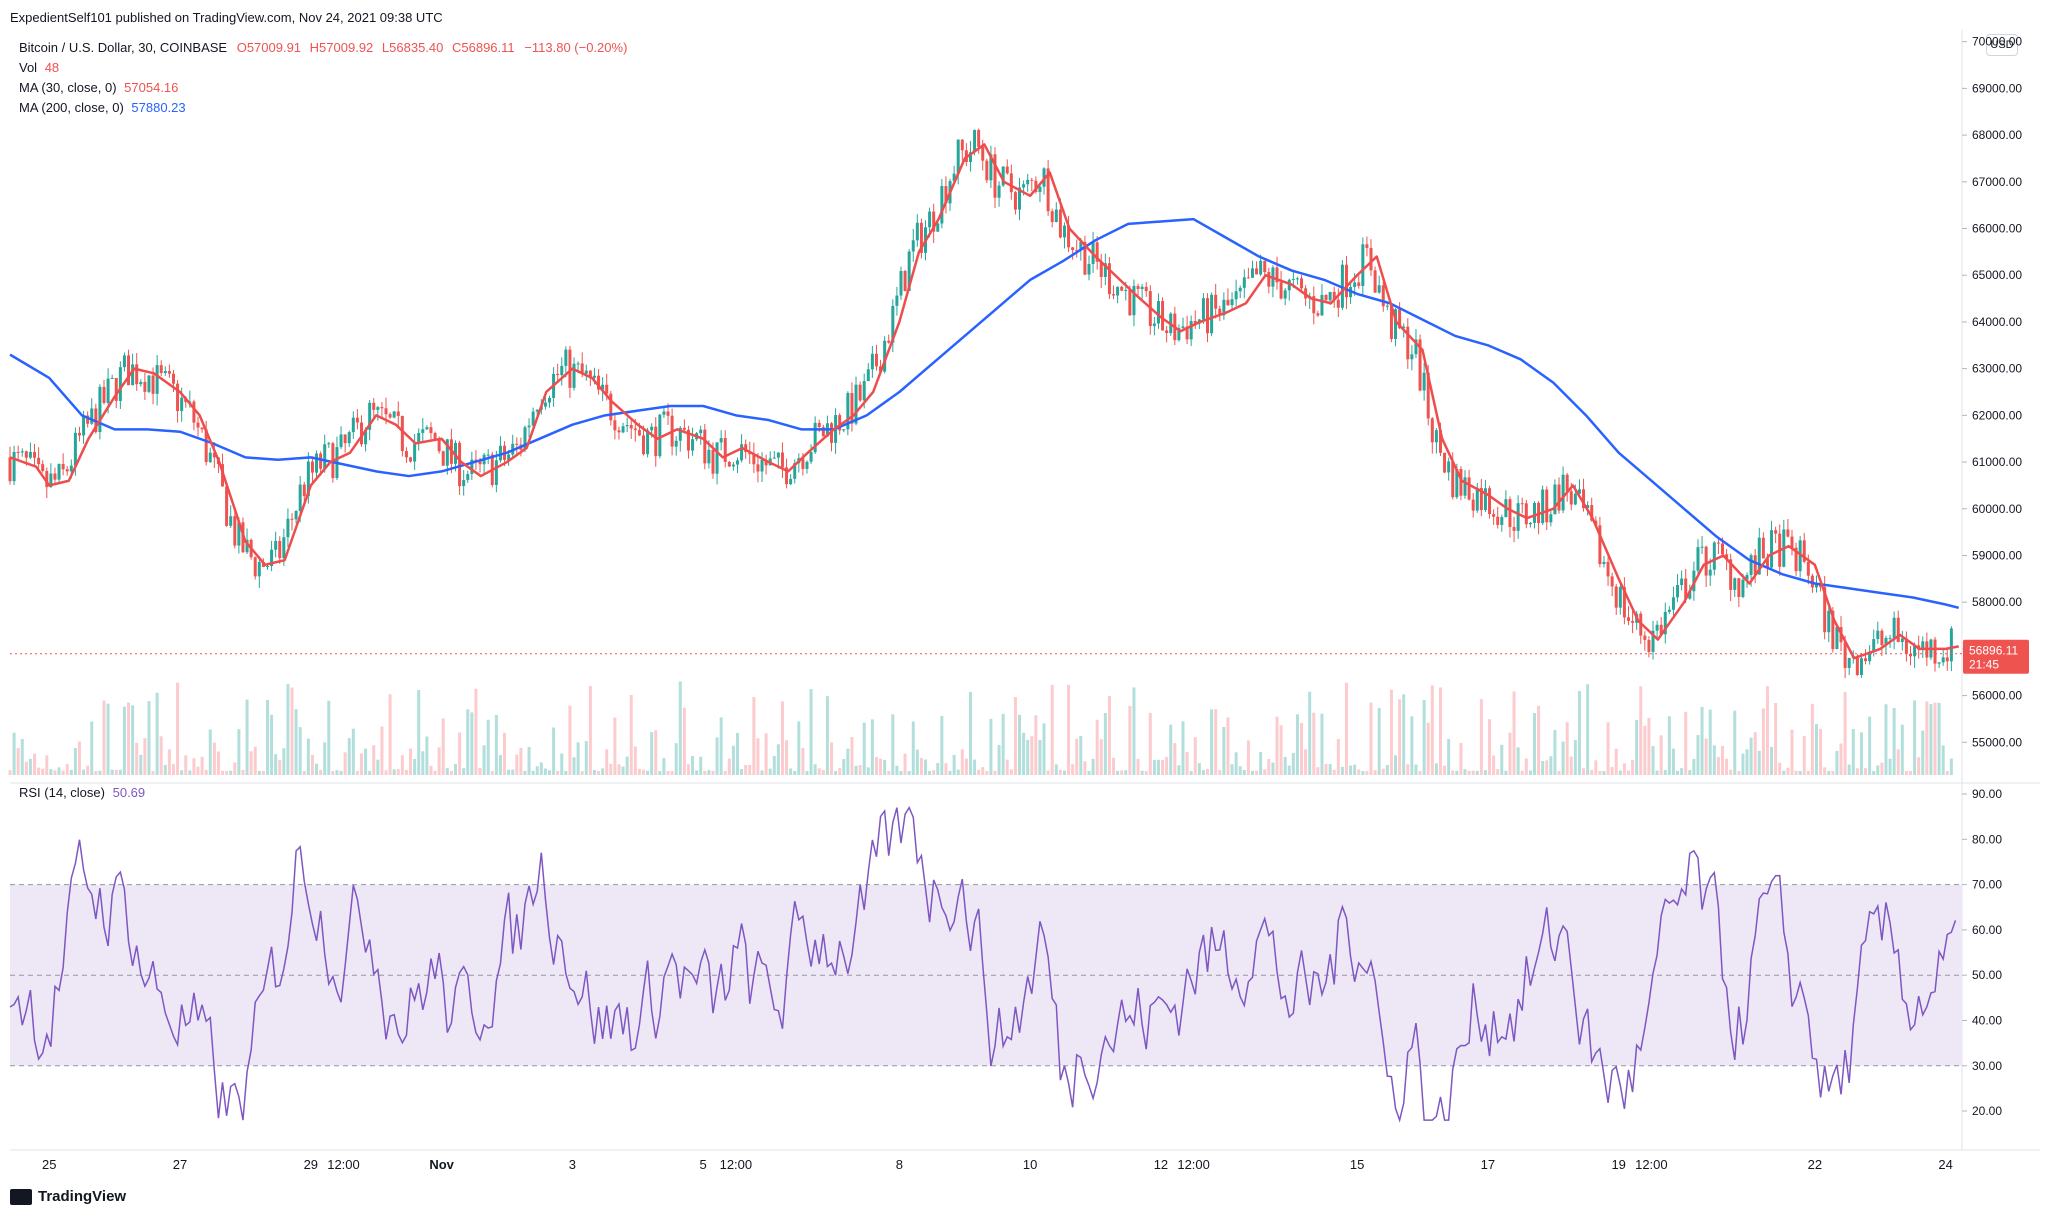 This screenshot has width=2048, height=1217. I want to click on symbol-label: Bitcoin / U.S. Dollar, 30, COINBASE, so click(123, 47).